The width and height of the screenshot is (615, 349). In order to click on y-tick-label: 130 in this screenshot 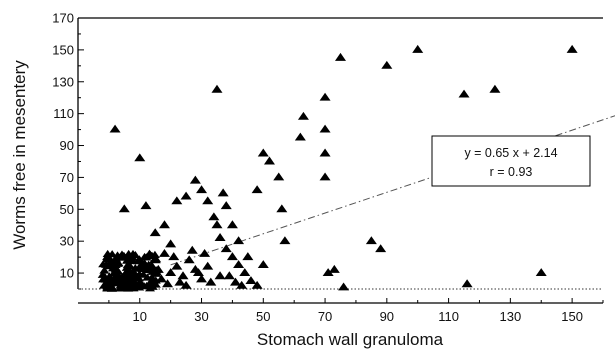, I will do `click(63, 81)`.